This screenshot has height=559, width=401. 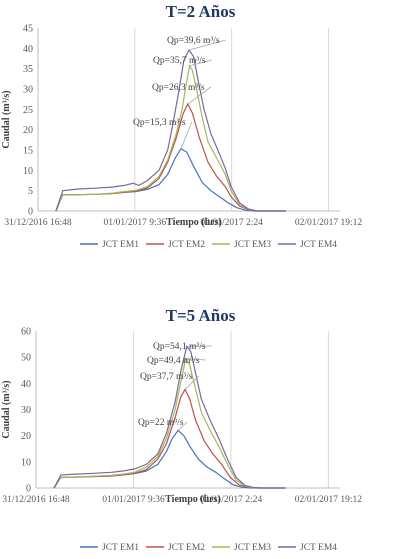 I want to click on y-tick-label: 5, so click(x=30, y=191).